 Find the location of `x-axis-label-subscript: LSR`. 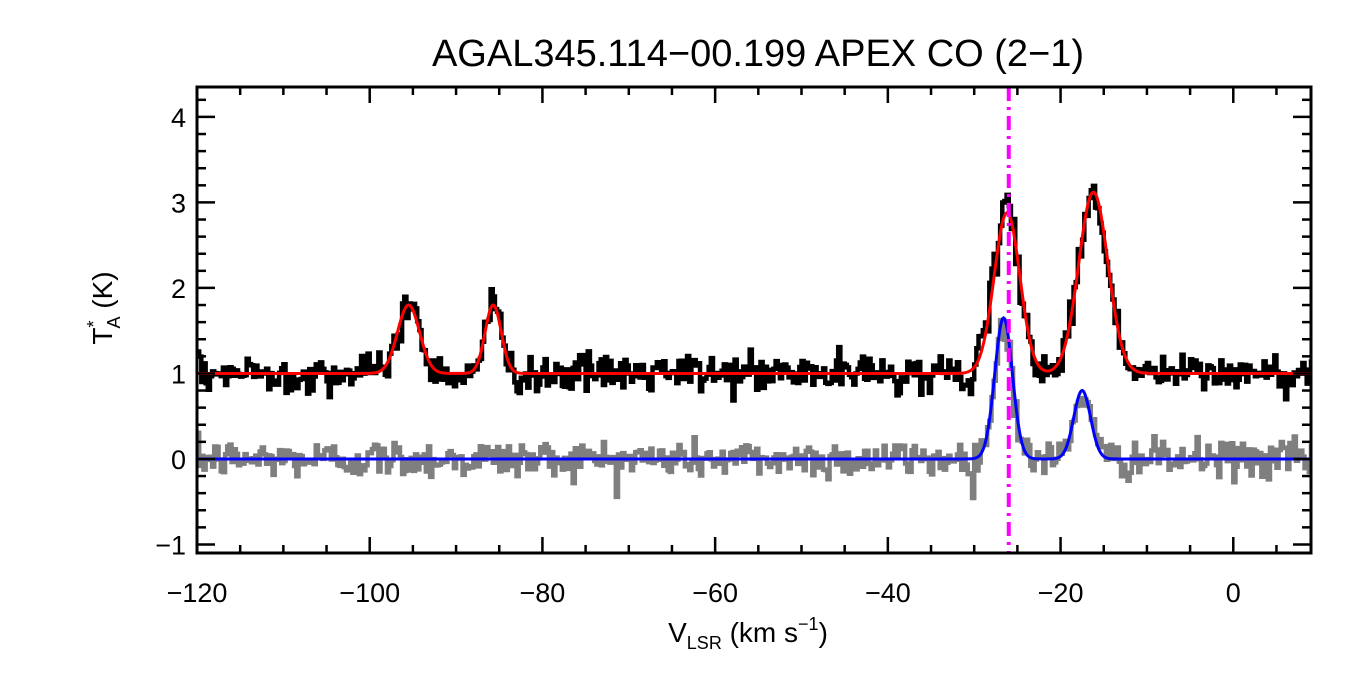

x-axis-label-subscript: LSR is located at coordinates (704, 643).